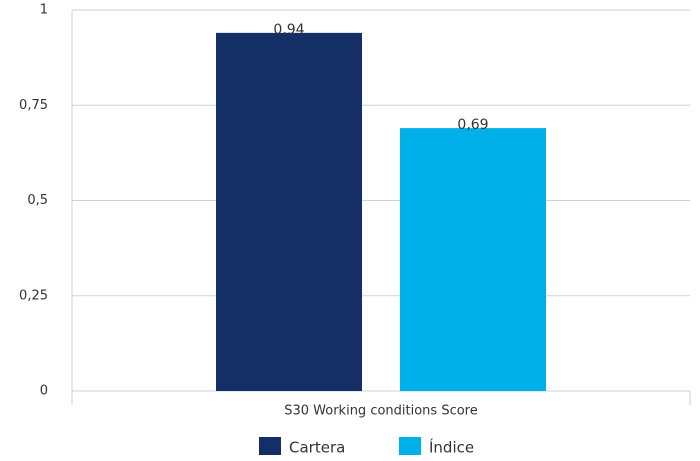 This screenshot has width=700, height=461. What do you see at coordinates (33, 105) in the screenshot?
I see `y-tick-label: 0,75` at bounding box center [33, 105].